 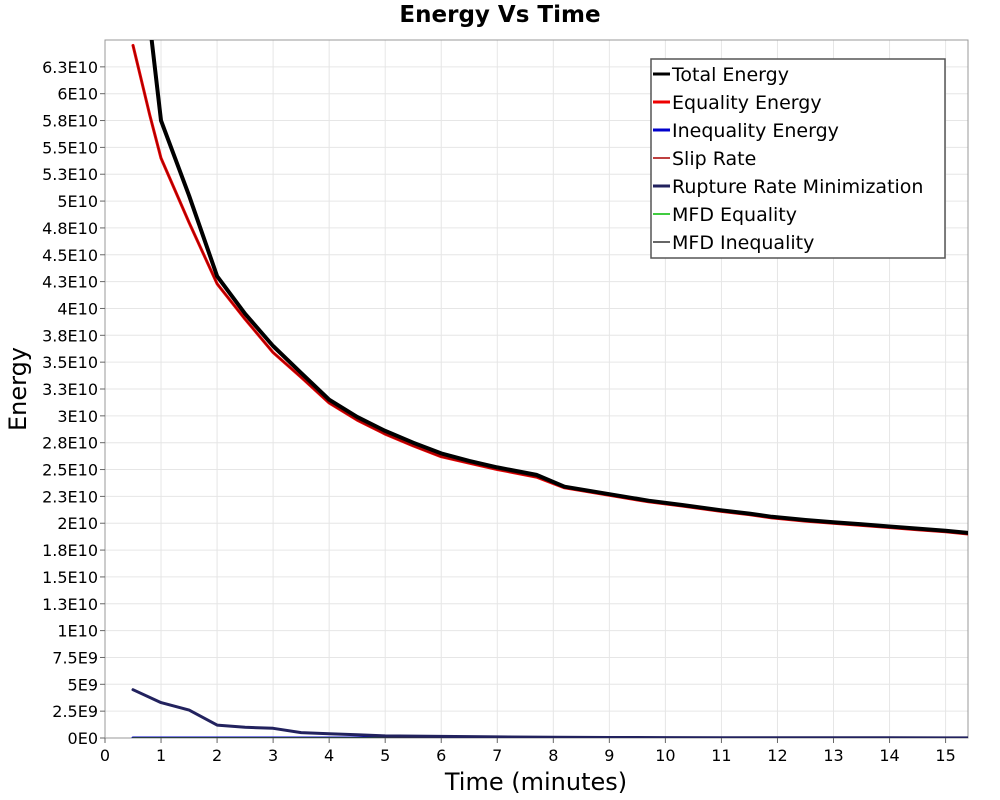 What do you see at coordinates (77, 631) in the screenshot?
I see `y-tick-label: 1E10` at bounding box center [77, 631].